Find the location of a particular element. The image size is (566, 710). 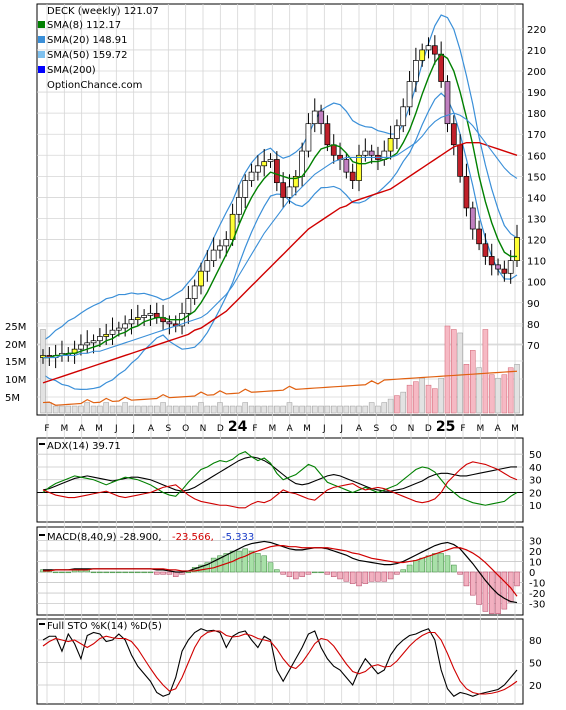

stoch-d-line is located at coordinates (280, 662).